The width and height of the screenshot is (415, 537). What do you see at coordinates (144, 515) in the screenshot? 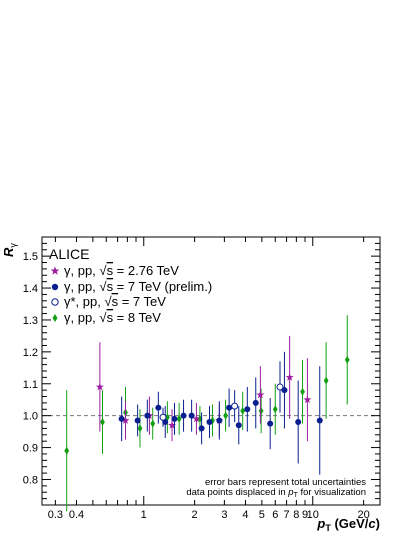
I see `x-tick-label: 1` at bounding box center [144, 515].